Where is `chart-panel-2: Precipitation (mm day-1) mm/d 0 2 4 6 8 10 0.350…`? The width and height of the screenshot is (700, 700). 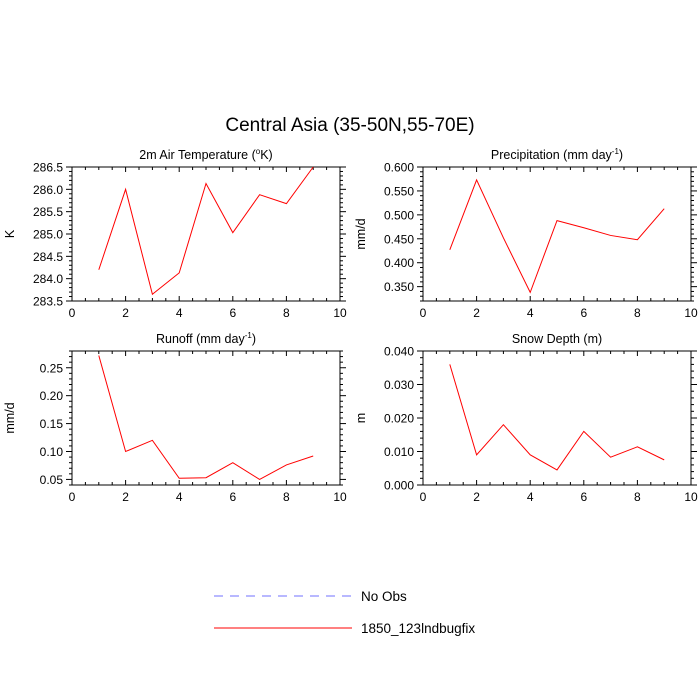
chart-panel-2: Precipitation (mm day-1) mm/d 0 2 4 6 8 10 0.350… is located at coordinates (526, 233).